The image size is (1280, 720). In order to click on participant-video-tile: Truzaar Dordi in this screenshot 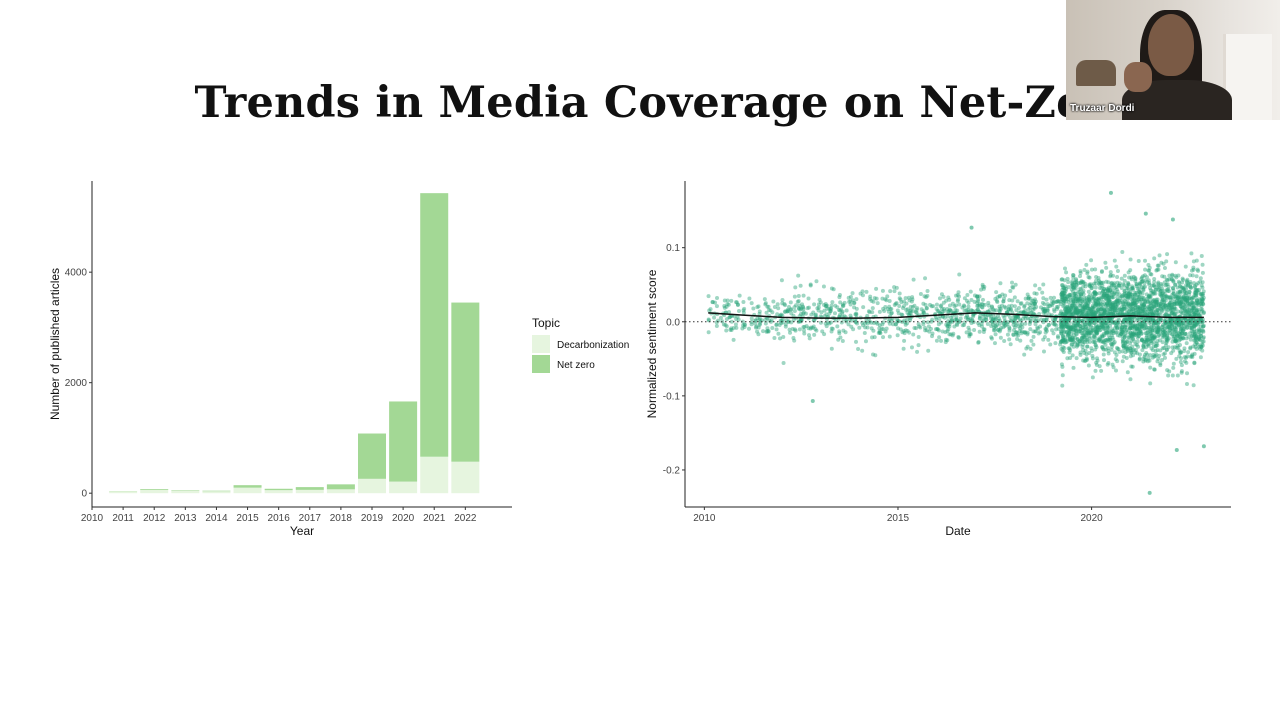, I will do `click(1173, 60)`.